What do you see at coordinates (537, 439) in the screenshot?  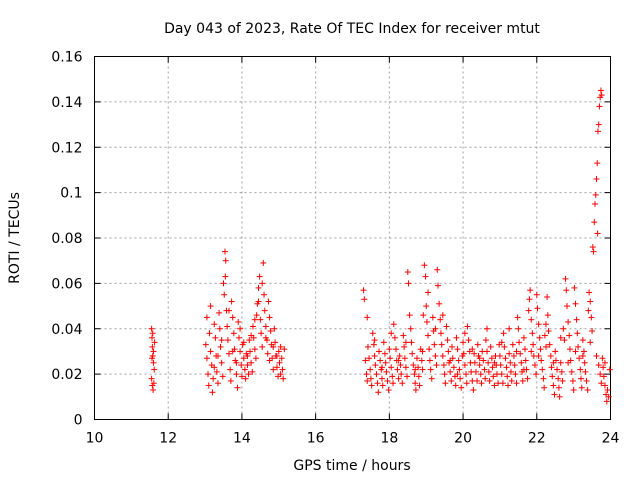 I see `x-tick-label: 22` at bounding box center [537, 439].